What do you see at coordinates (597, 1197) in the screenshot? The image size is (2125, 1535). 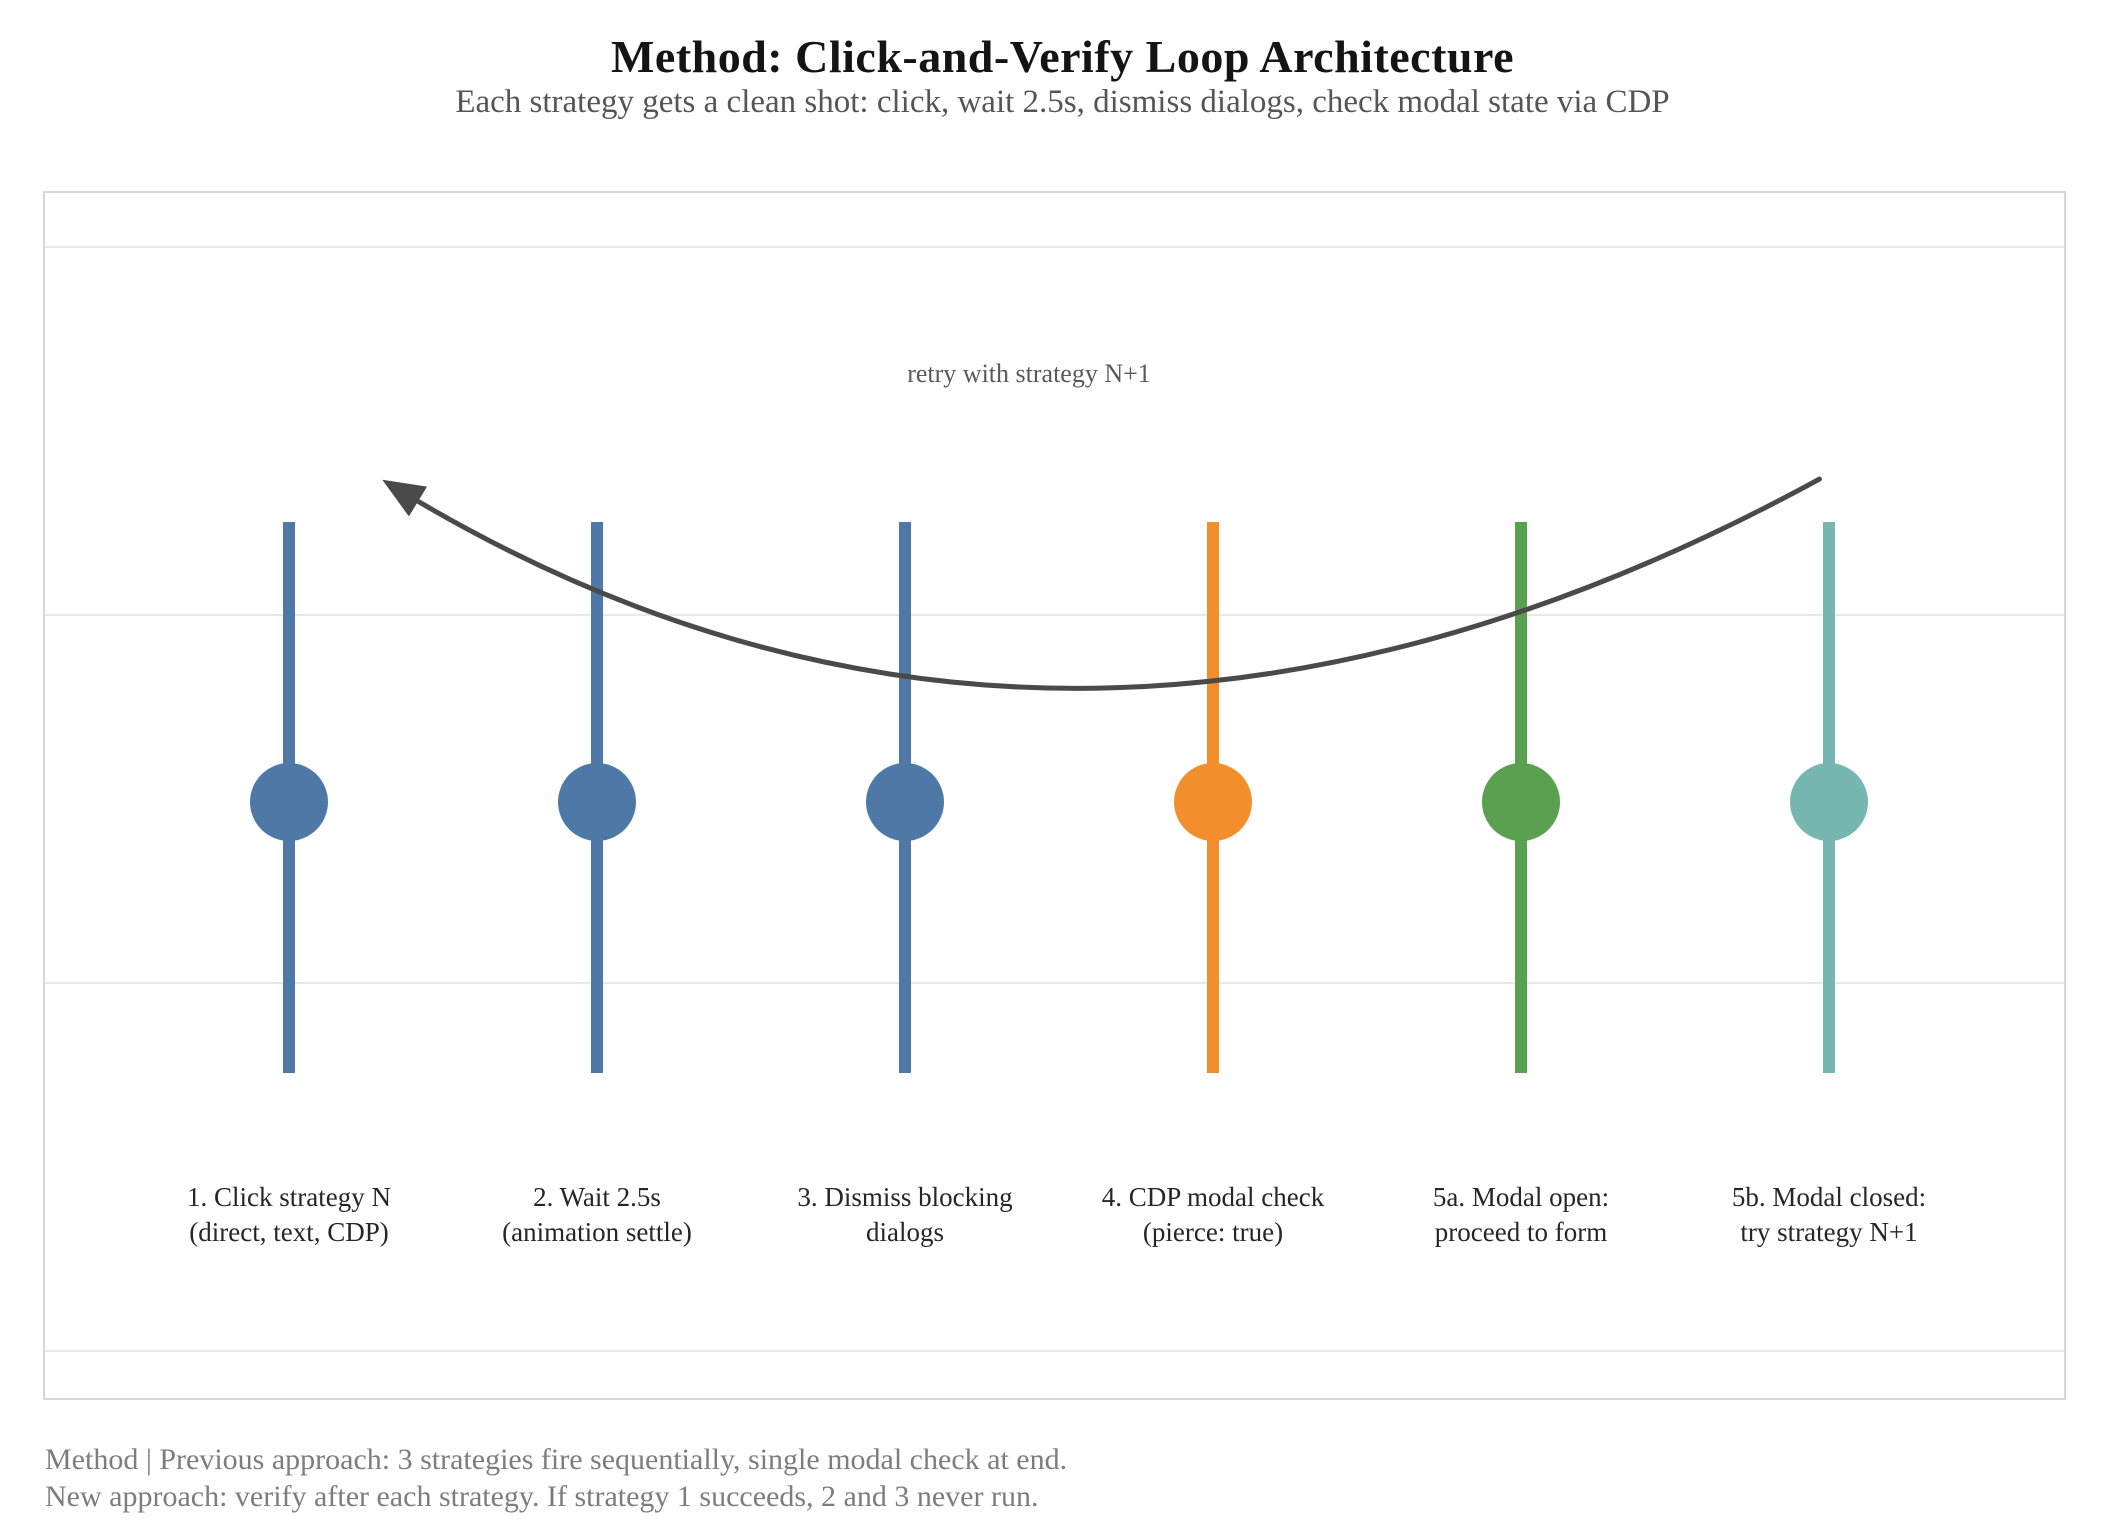 I see `step-2-label-line1: 2. Wait 2.5s` at bounding box center [597, 1197].